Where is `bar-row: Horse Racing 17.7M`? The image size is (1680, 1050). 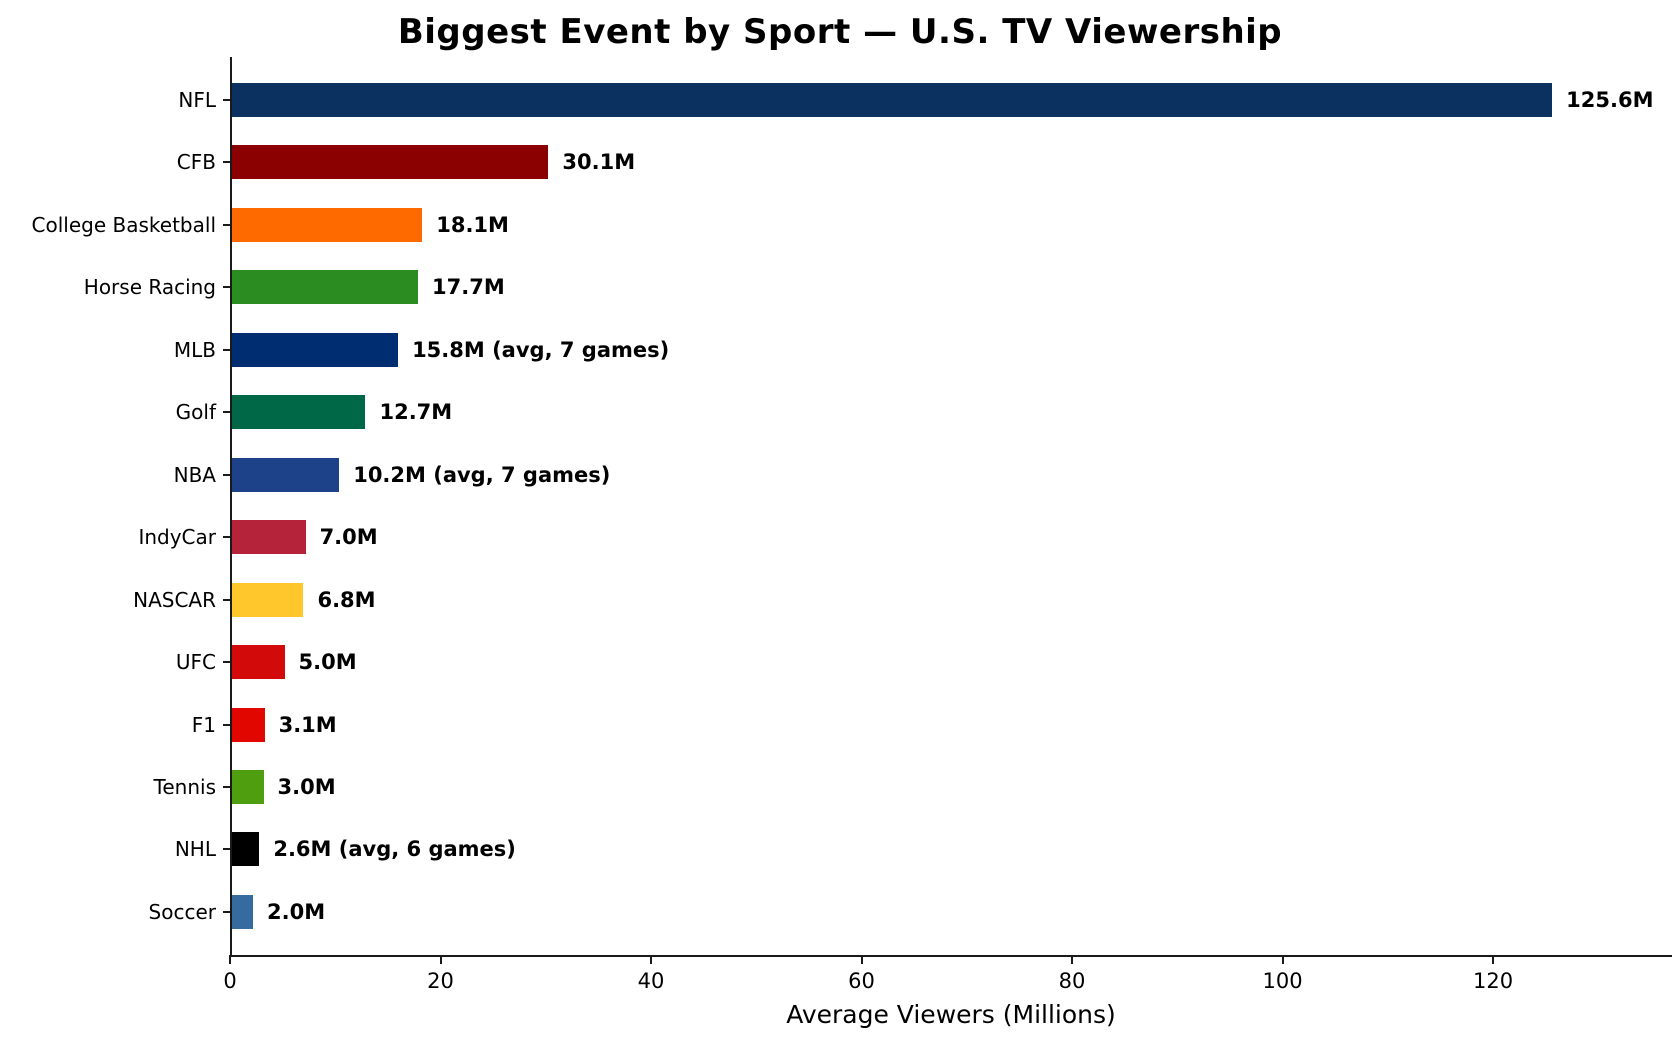 bar-row: Horse Racing 17.7M is located at coordinates (878, 287).